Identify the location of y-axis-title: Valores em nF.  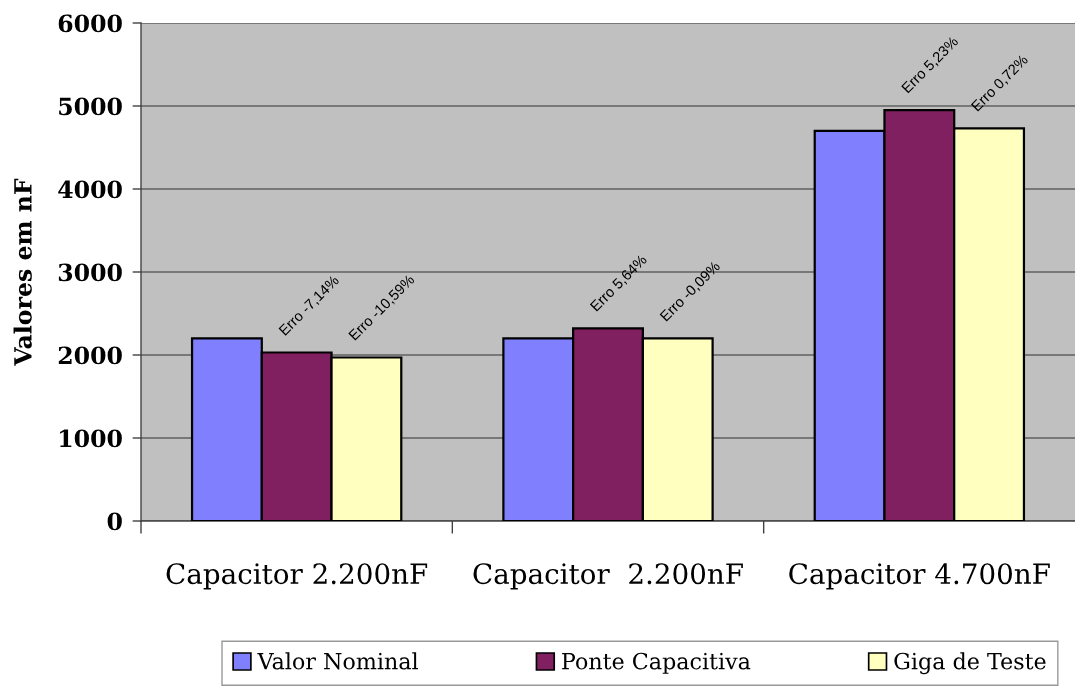
(22, 272).